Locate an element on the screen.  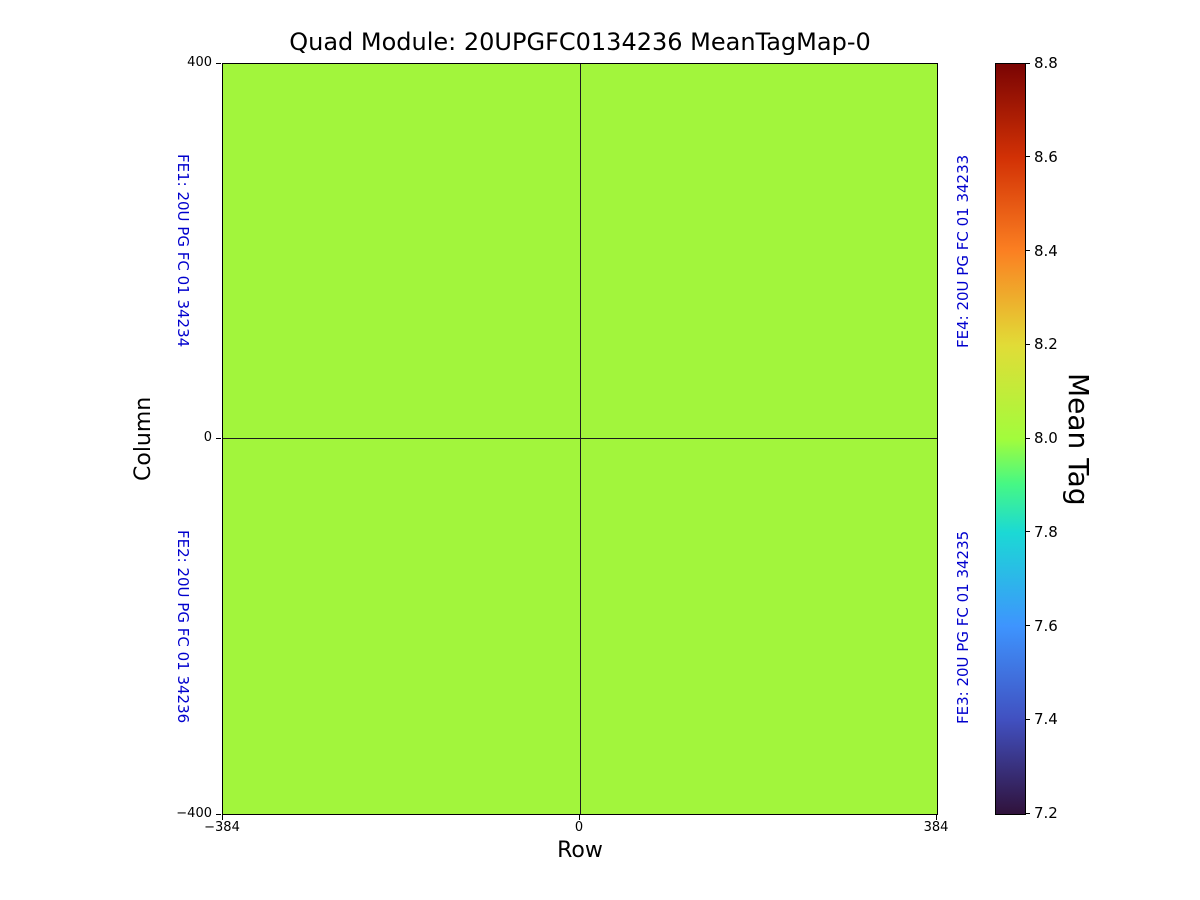
colorbar-tick-label: 8.2 is located at coordinates (1046, 344).